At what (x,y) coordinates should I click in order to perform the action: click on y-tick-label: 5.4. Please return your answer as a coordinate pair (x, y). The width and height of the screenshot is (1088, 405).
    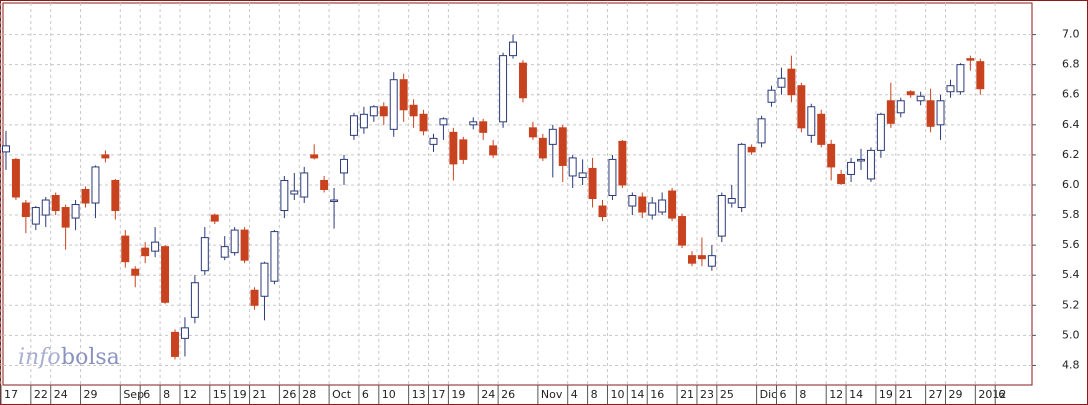
    Looking at the image, I should click on (1071, 274).